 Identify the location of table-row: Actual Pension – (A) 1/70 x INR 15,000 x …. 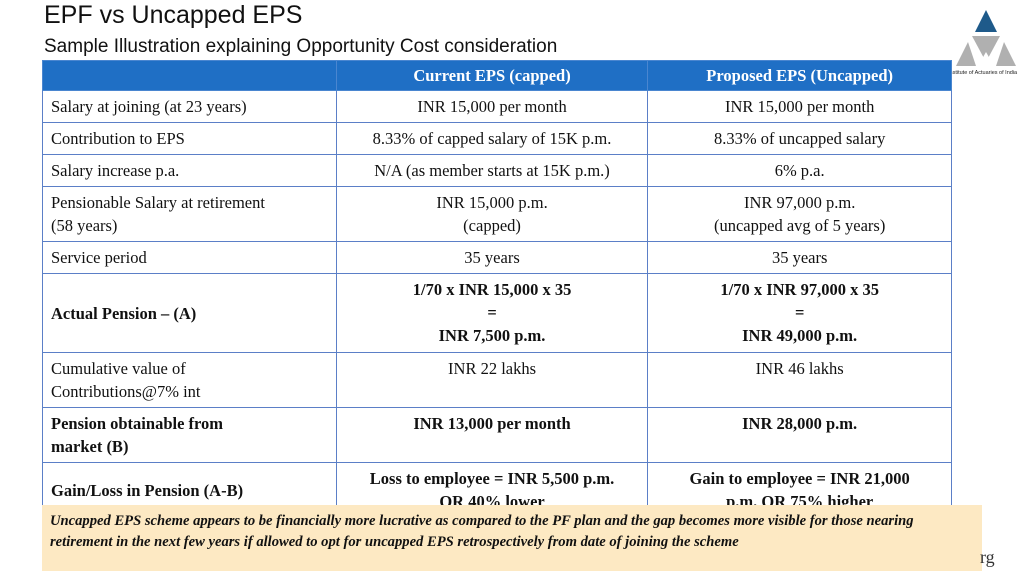
(497, 313).